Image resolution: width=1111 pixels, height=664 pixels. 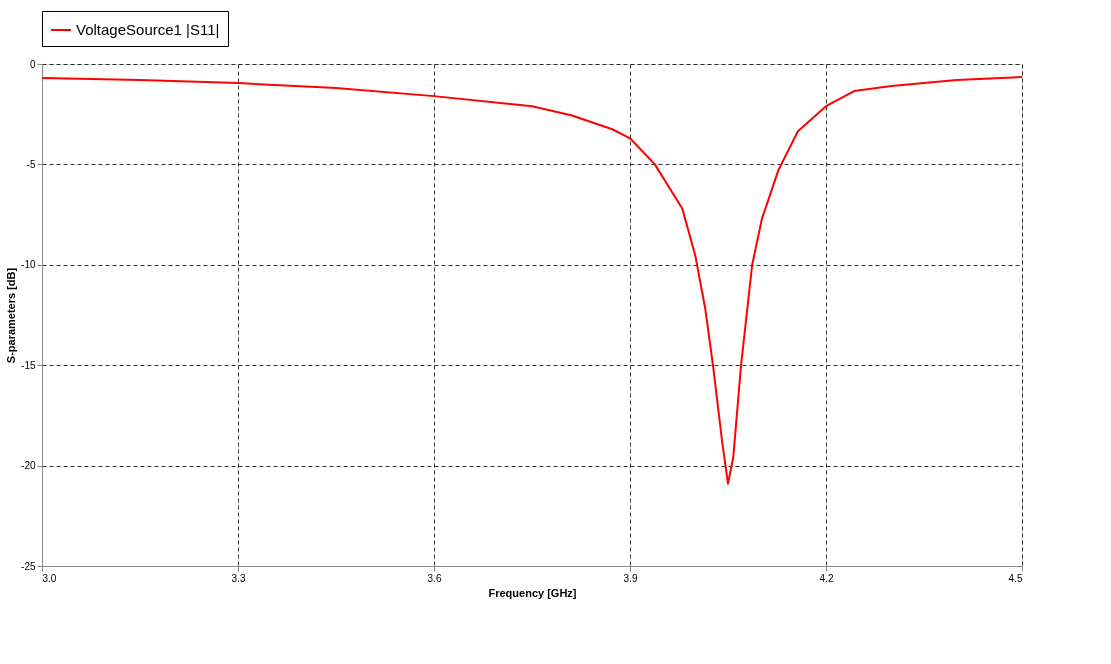 I want to click on x-tick-label: 3.0, so click(x=49, y=578).